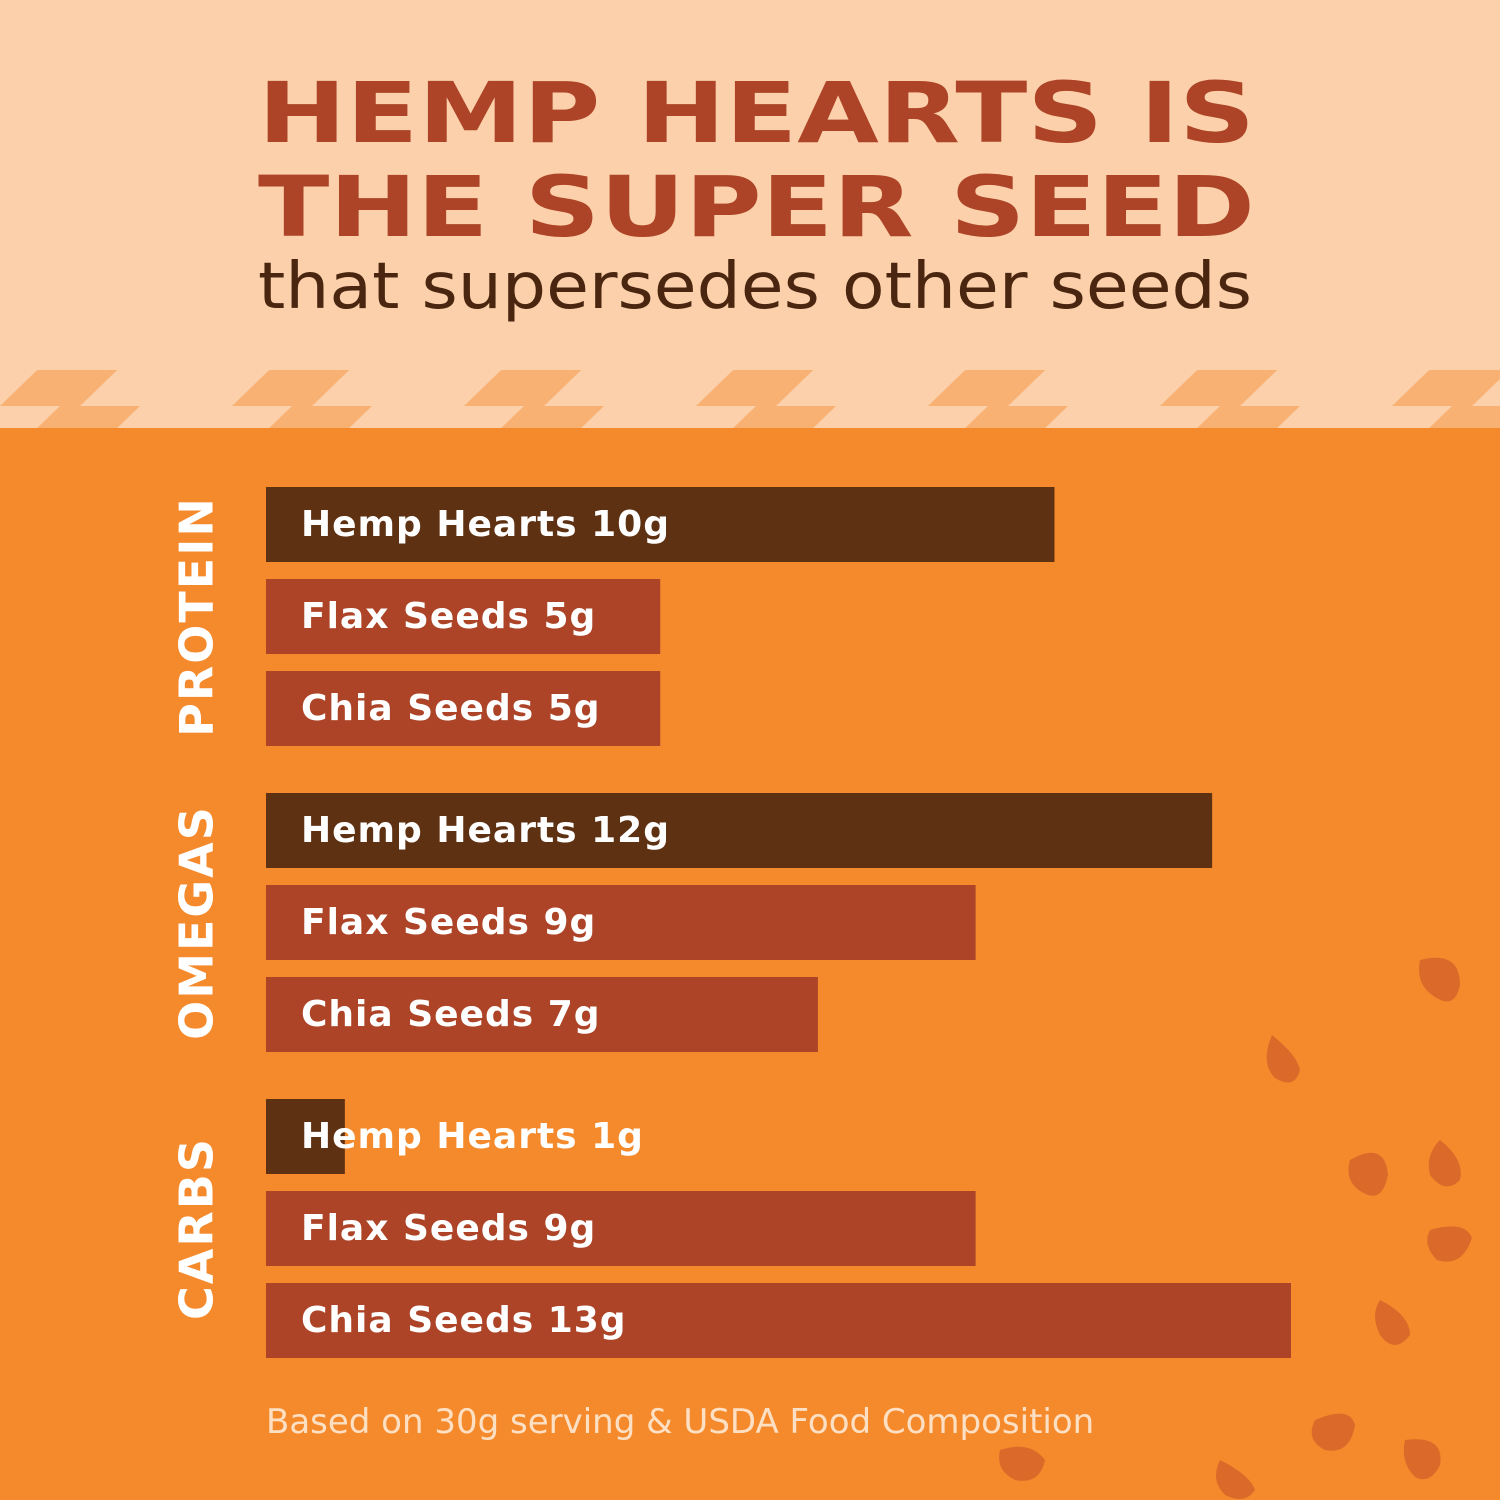 The image size is (1500, 1500). What do you see at coordinates (485, 524) in the screenshot?
I see `bar-label: Hemp Hearts 10g` at bounding box center [485, 524].